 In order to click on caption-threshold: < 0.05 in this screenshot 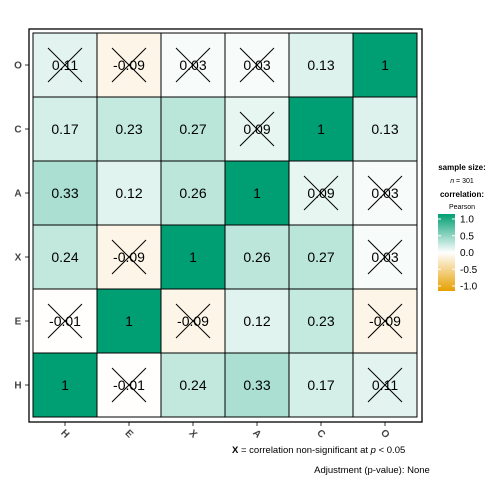, I will do `click(392, 450)`.